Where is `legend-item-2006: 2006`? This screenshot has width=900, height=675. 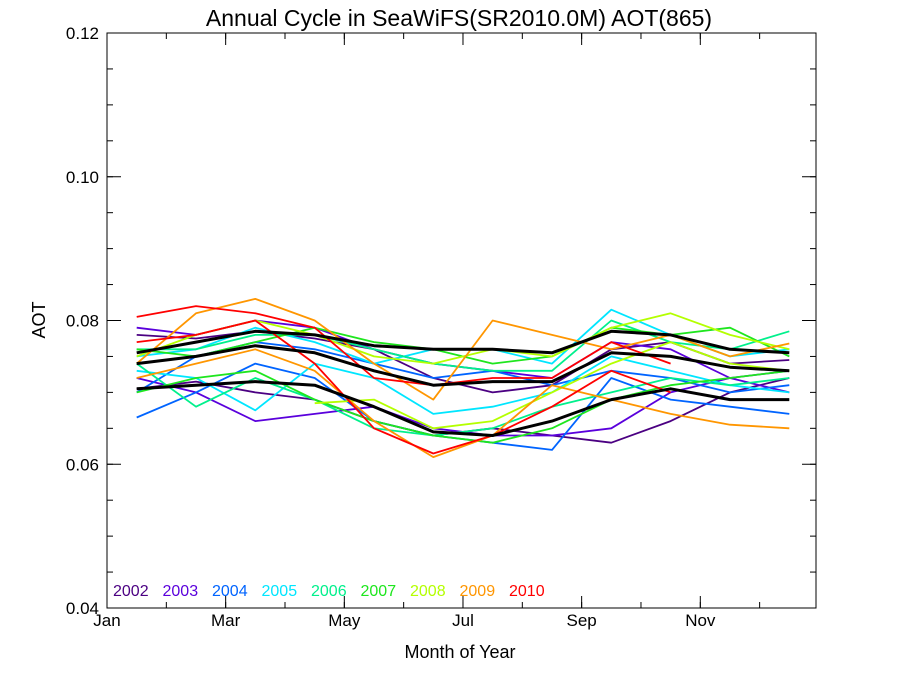
legend-item-2006: 2006 is located at coordinates (329, 591).